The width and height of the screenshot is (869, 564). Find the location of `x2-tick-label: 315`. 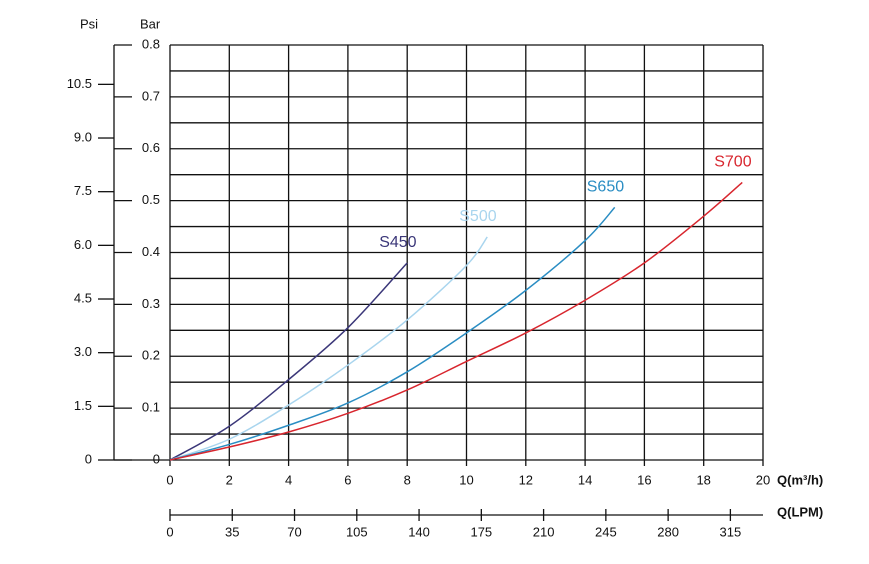

x2-tick-label: 315 is located at coordinates (731, 531).